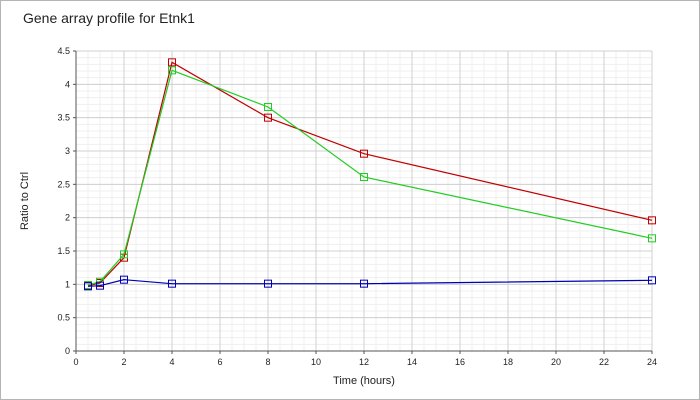 This screenshot has width=700, height=400. Describe the element at coordinates (652, 362) in the screenshot. I see `x-tick-label: 24` at that location.